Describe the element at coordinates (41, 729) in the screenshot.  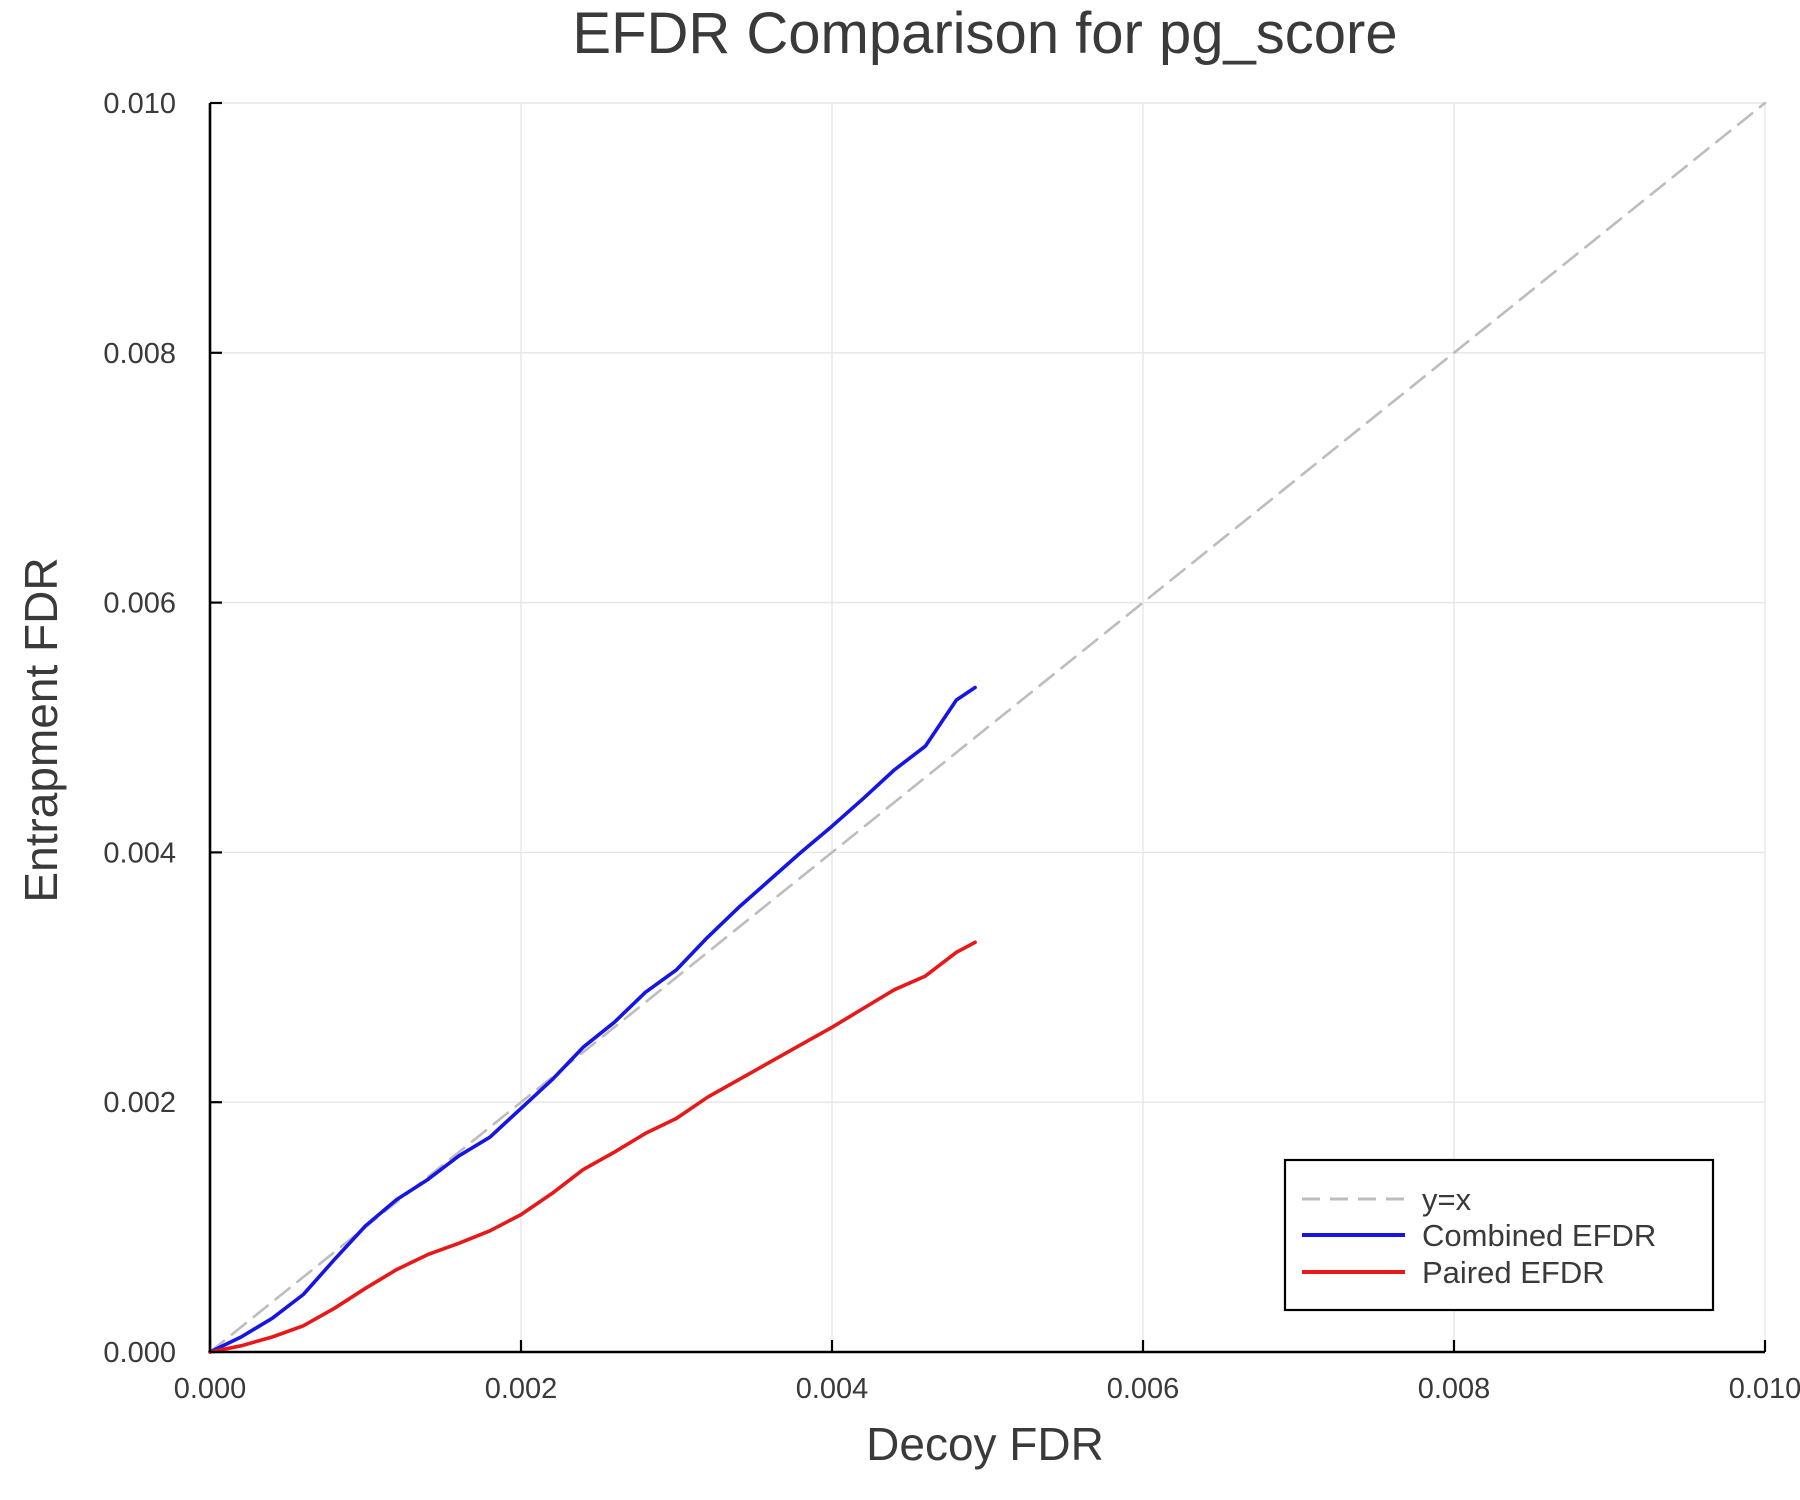
I see `y-axis-label: Entrapment FDR` at that location.